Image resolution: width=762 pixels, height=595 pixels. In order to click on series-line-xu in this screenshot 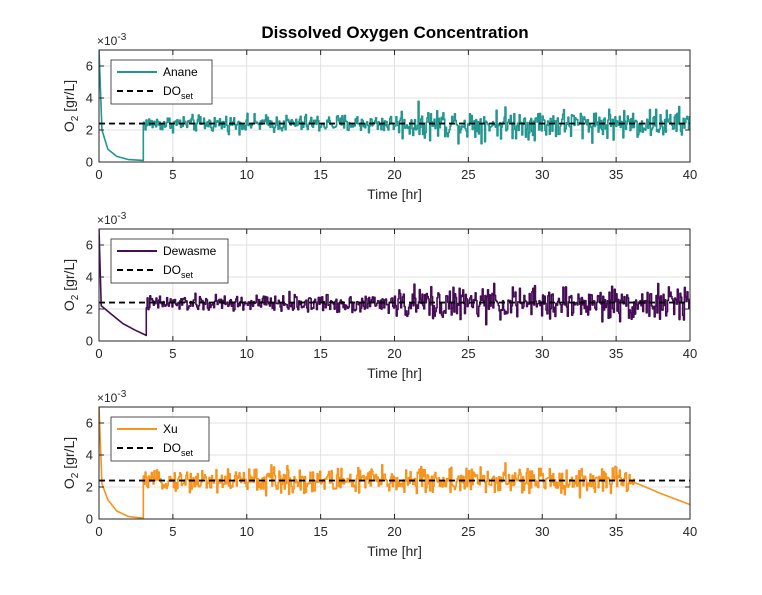, I will do `click(394, 463)`.